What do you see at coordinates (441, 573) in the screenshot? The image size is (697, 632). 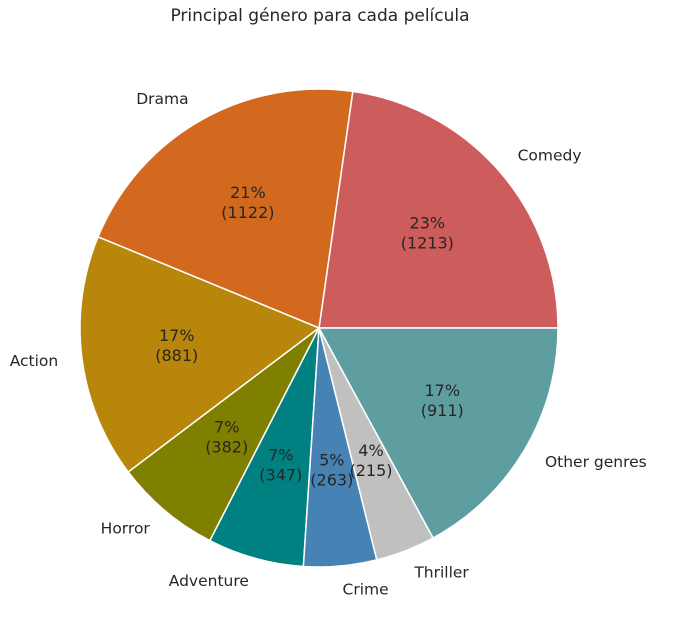 I see `slice-label-thriller: Thriller` at bounding box center [441, 573].